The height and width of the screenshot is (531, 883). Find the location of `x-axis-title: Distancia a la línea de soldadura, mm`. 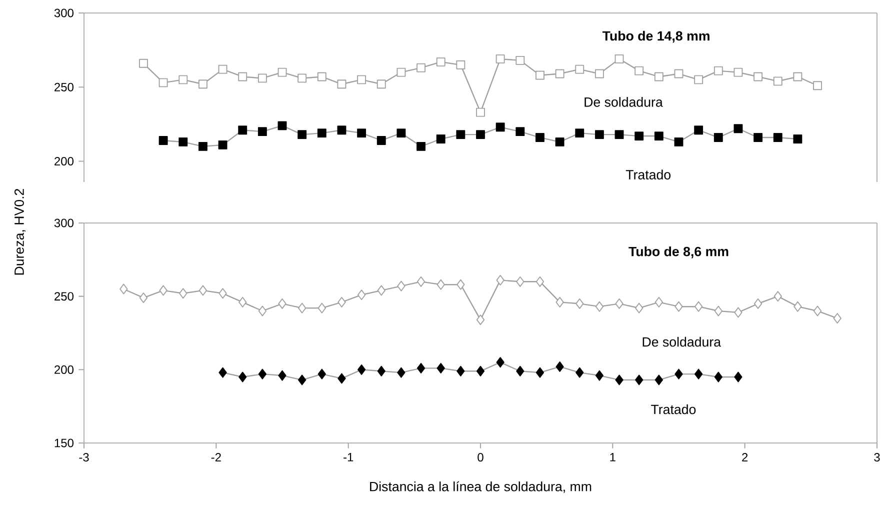

x-axis-title: Distancia a la línea de soldadura, mm is located at coordinates (481, 487).